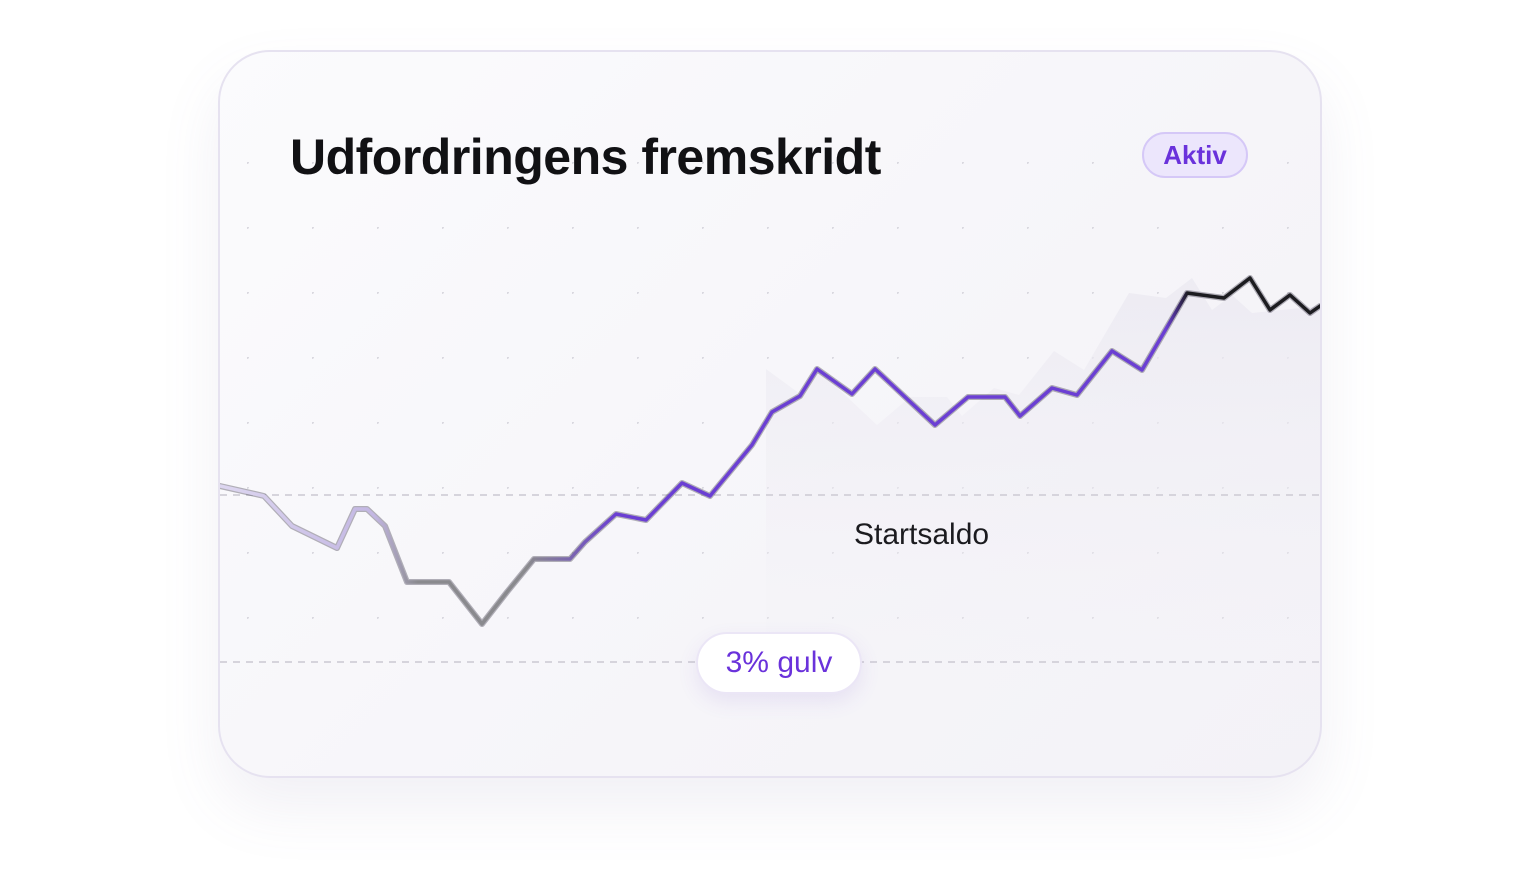  Describe the element at coordinates (779, 663) in the screenshot. I see `floor-label: 3% gulv` at that location.